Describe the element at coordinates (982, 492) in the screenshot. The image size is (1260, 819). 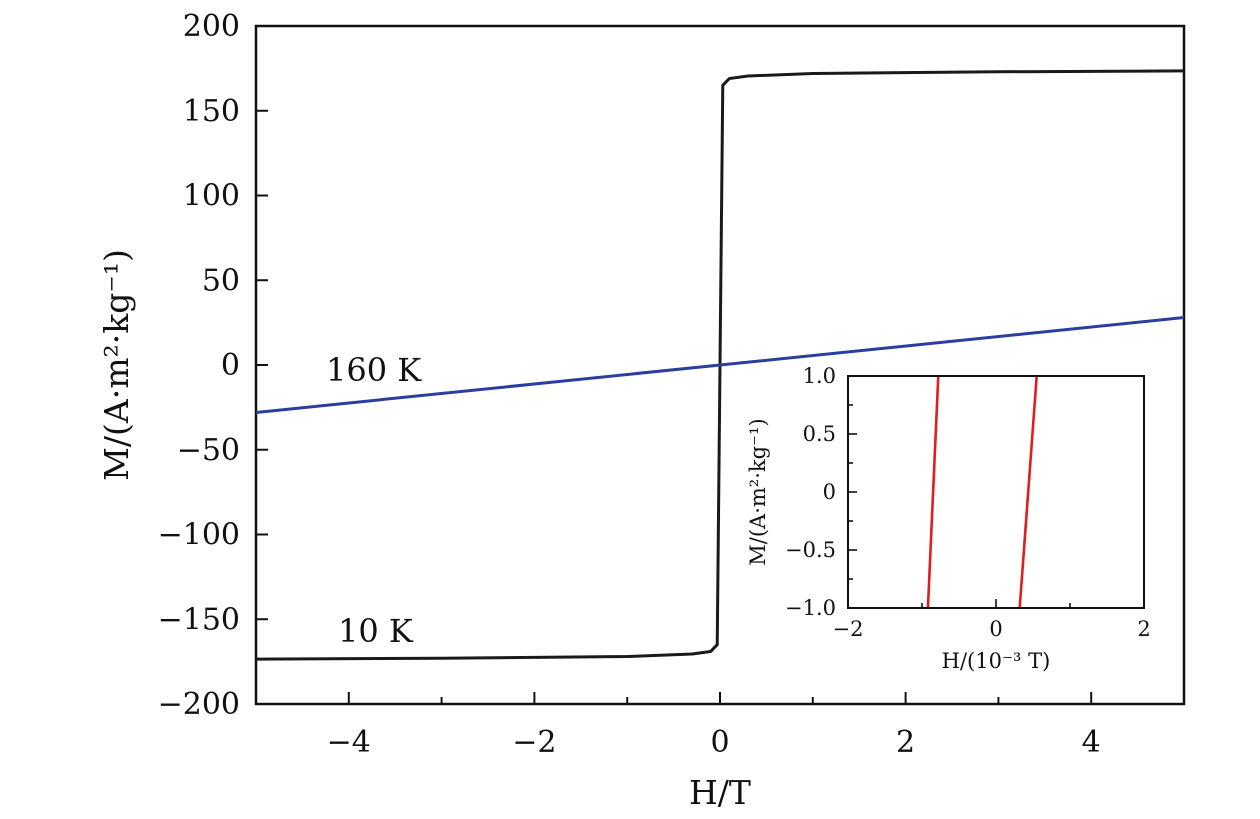
I see `inset-series` at that location.